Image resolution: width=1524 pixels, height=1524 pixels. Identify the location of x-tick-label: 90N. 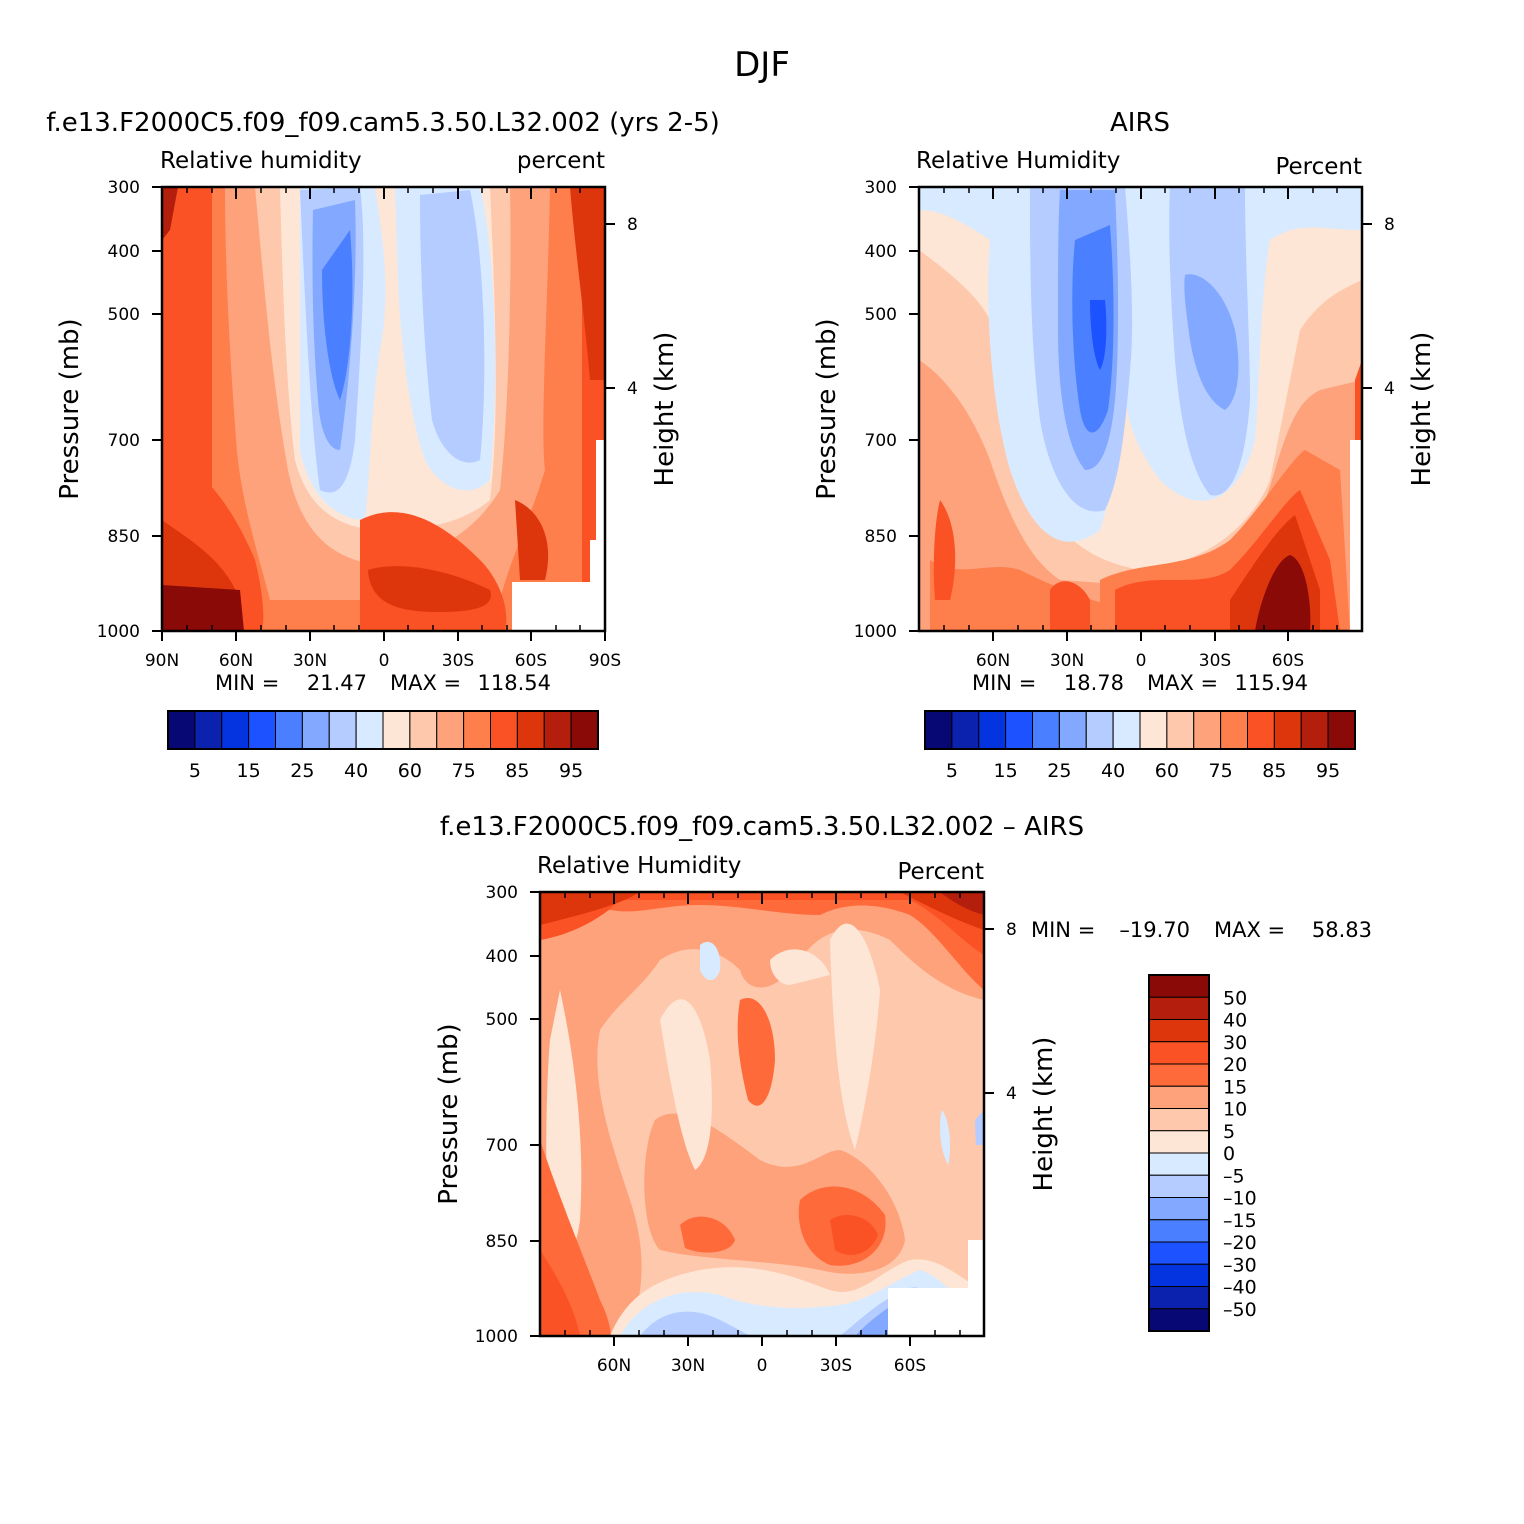
(162, 661).